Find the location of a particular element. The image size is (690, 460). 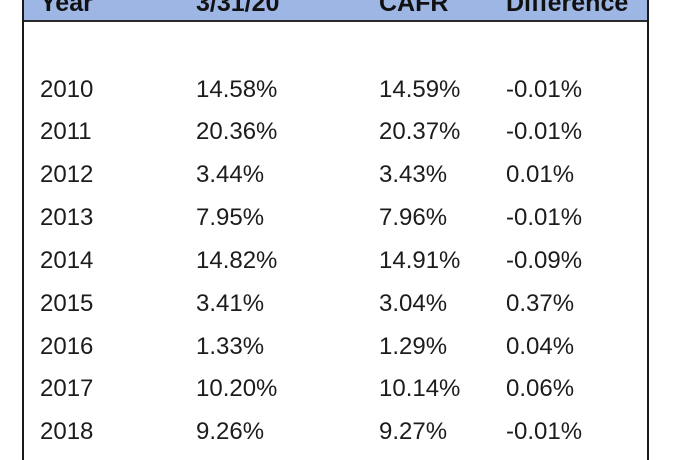

value-3-31-20-cell: 10.20% is located at coordinates (237, 388).